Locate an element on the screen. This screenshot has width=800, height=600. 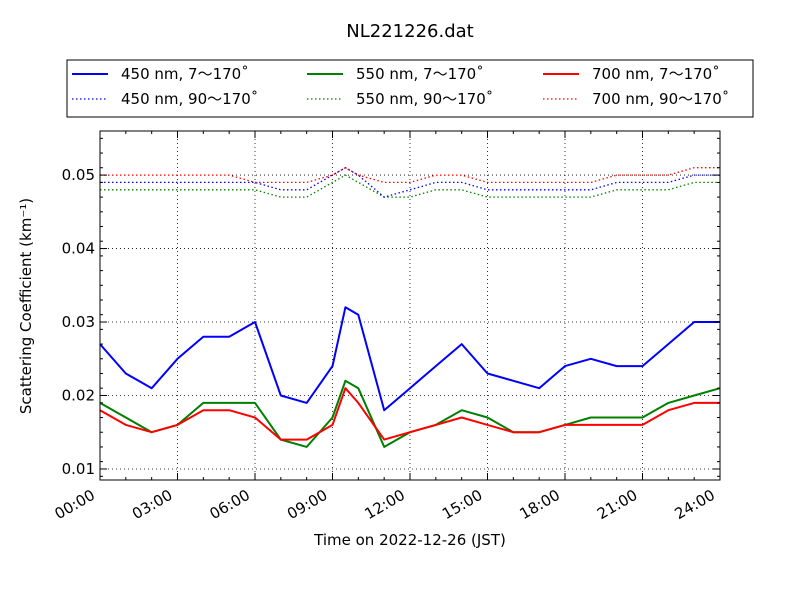
legend-box is located at coordinates (410, 88).